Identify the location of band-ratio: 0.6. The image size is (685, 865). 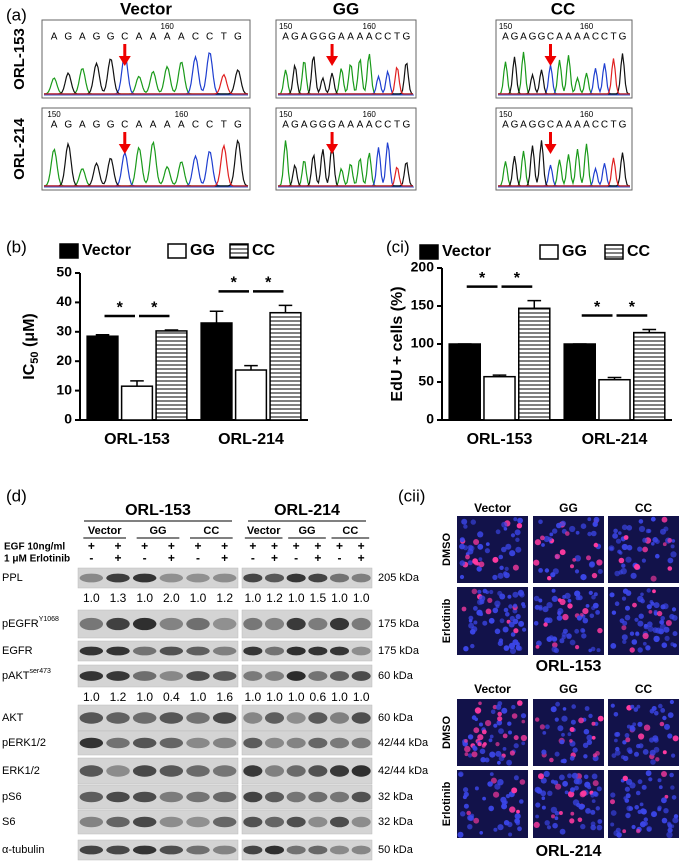
(317, 697).